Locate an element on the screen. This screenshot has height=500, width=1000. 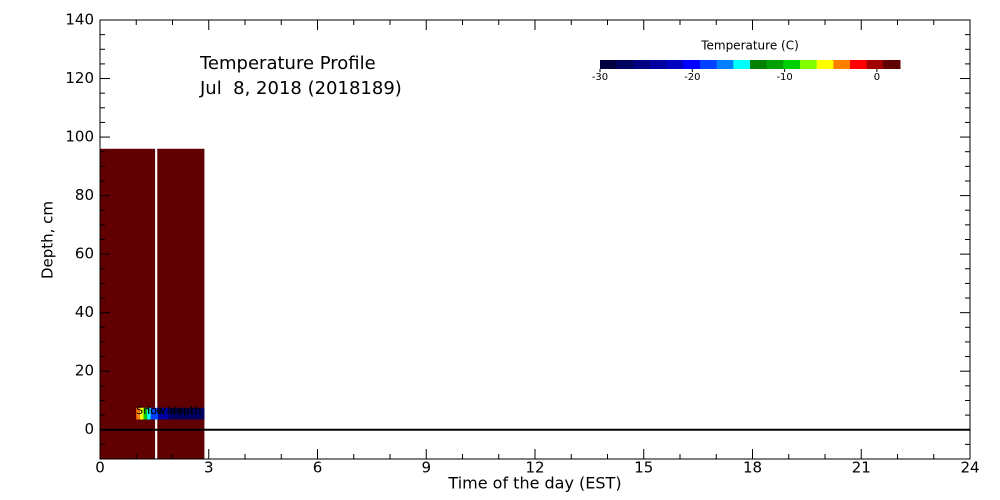
colorbar-tick-label: -10 is located at coordinates (784, 77).